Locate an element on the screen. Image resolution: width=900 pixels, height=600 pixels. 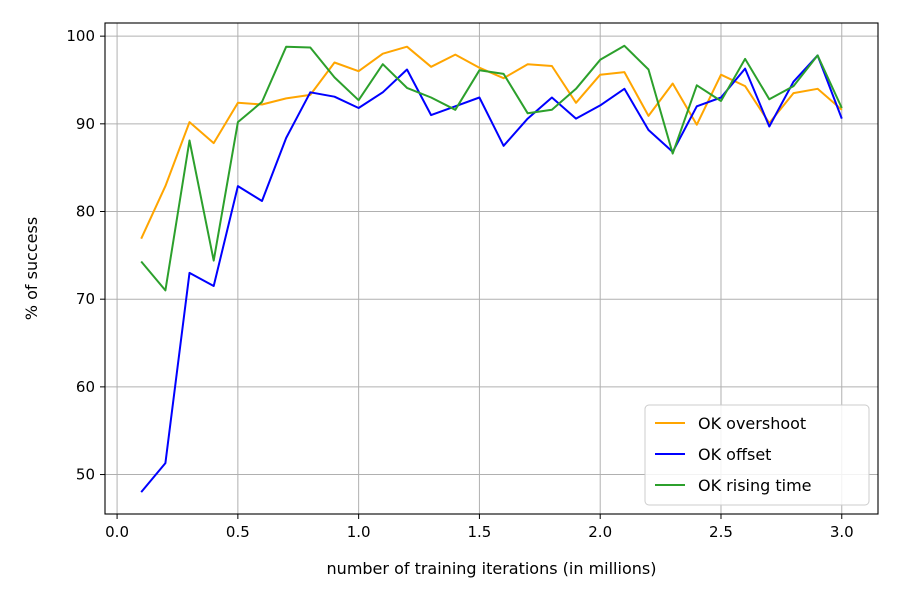
y-tick-label: 70 is located at coordinates (85, 299).